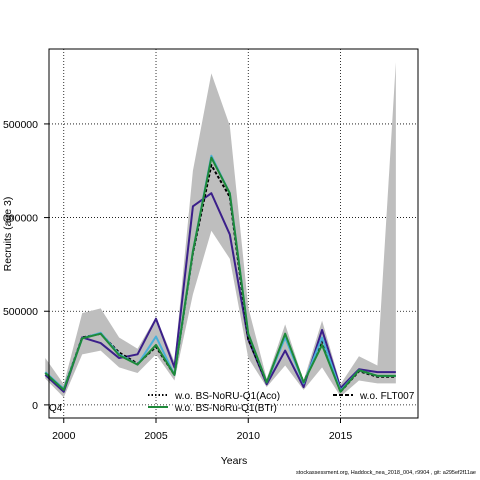 This screenshot has height=480, width=480. I want to click on x-tick-label: 2015, so click(341, 436).